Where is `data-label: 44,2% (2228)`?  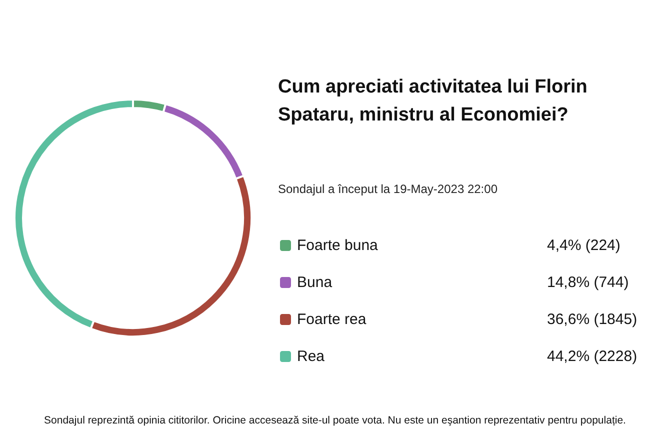
data-label: 44,2% (2228) is located at coordinates (592, 356).